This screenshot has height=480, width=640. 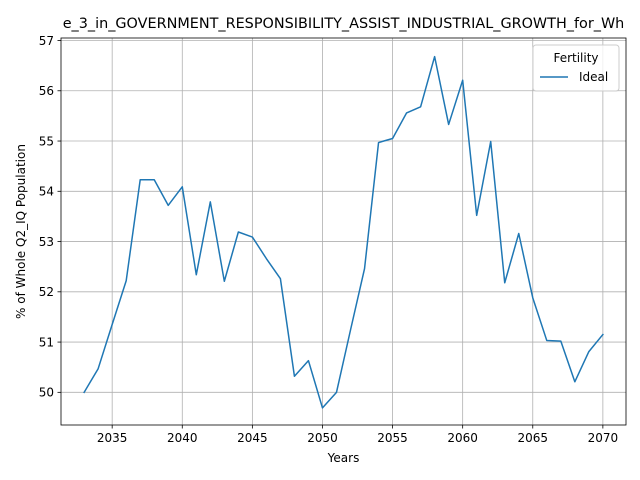 I want to click on x-tick-label: 2035, so click(x=112, y=438).